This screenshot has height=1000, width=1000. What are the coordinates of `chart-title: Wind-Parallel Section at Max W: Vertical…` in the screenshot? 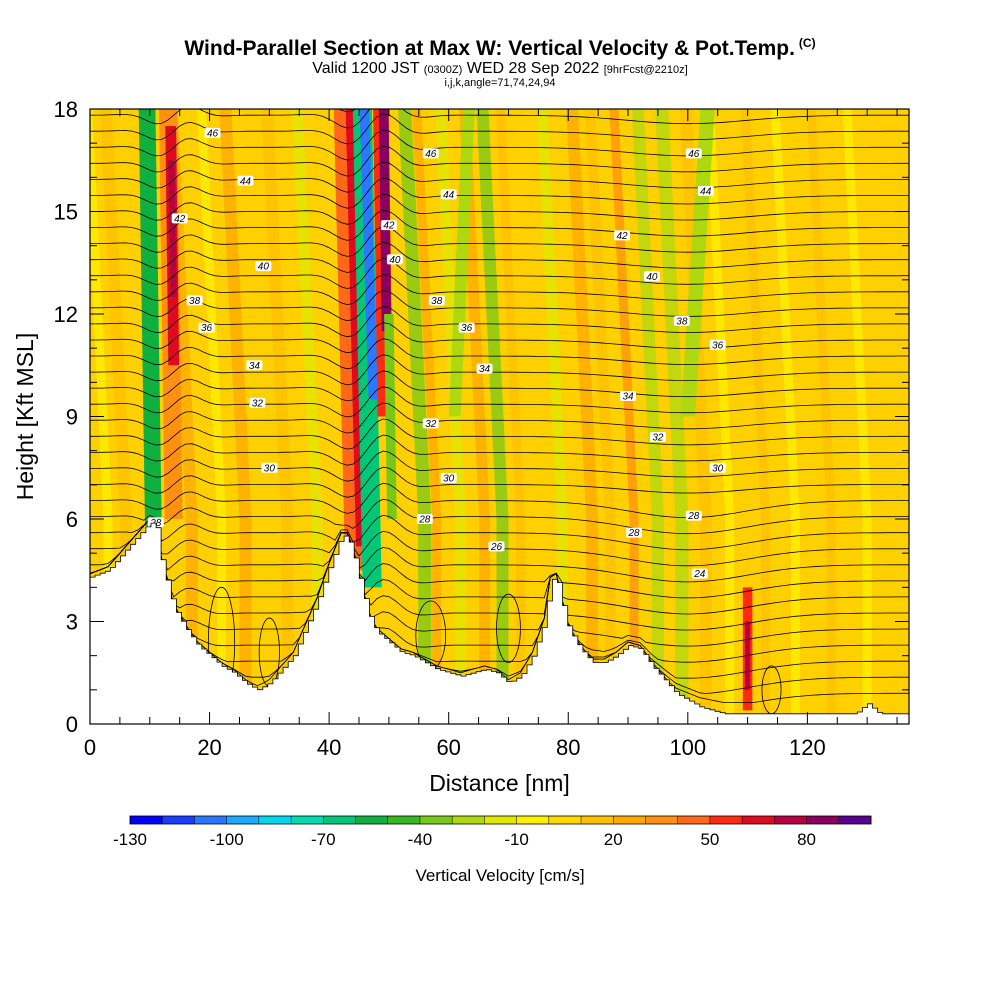 It's located at (500, 48).